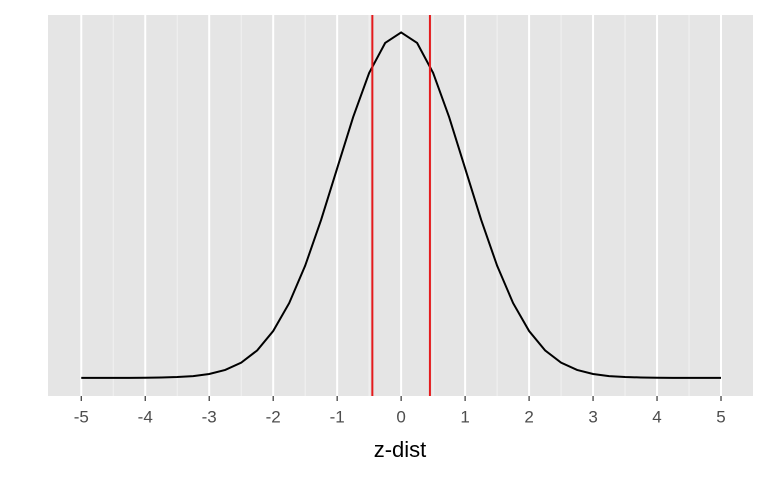 The image size is (768, 480). I want to click on x-tick-label: -1, so click(337, 416).